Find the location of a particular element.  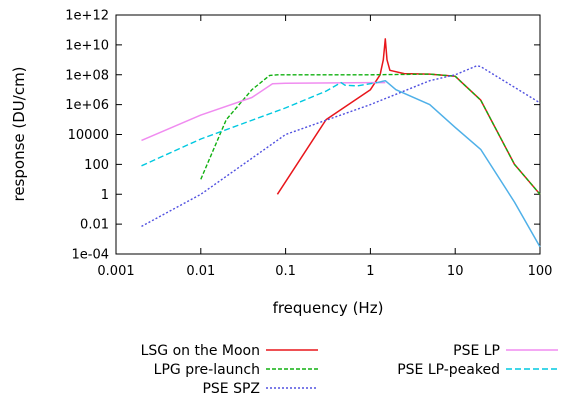

x-tick-label: 10 is located at coordinates (455, 271).